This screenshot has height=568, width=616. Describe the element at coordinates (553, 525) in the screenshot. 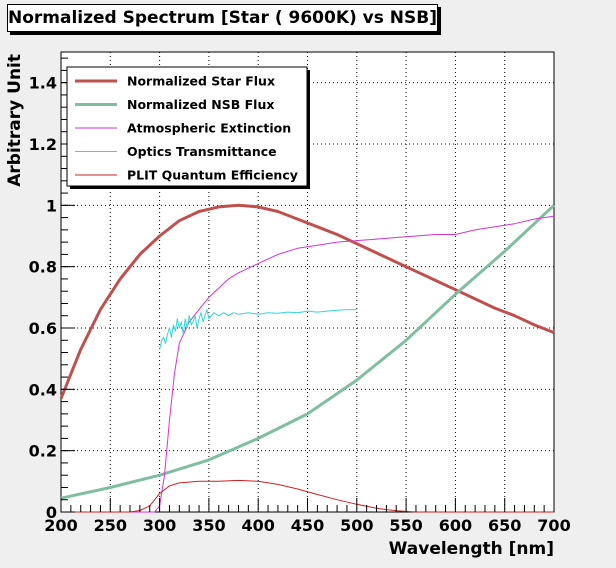

I see `x-tick-label: 700` at that location.